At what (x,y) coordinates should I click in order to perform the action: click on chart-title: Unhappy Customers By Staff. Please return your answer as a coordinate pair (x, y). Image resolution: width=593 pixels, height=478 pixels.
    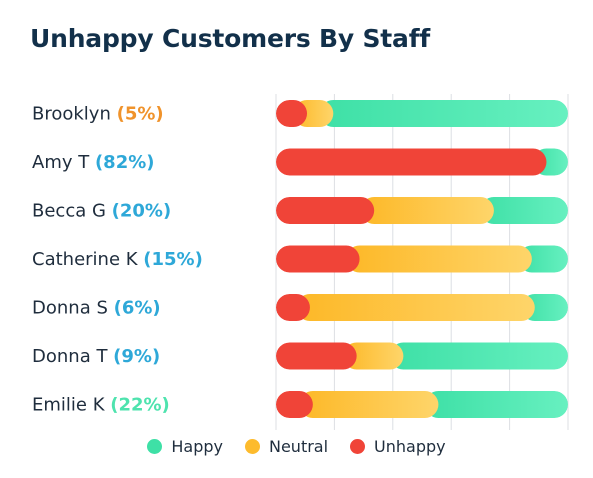
    Looking at the image, I should click on (230, 38).